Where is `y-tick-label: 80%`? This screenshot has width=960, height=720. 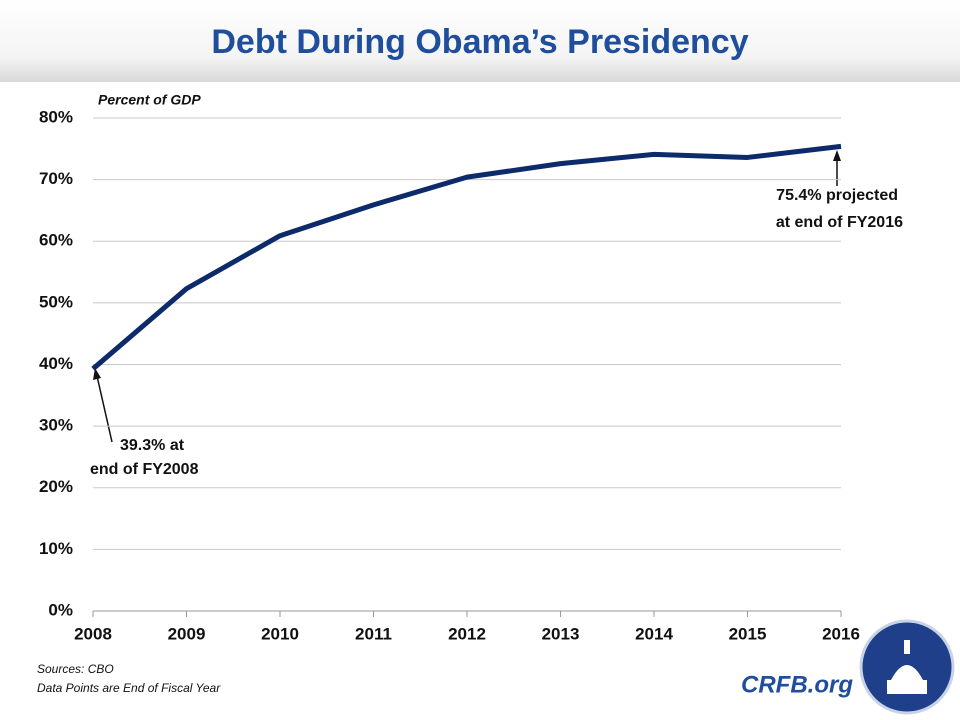 y-tick-label: 80% is located at coordinates (56, 116).